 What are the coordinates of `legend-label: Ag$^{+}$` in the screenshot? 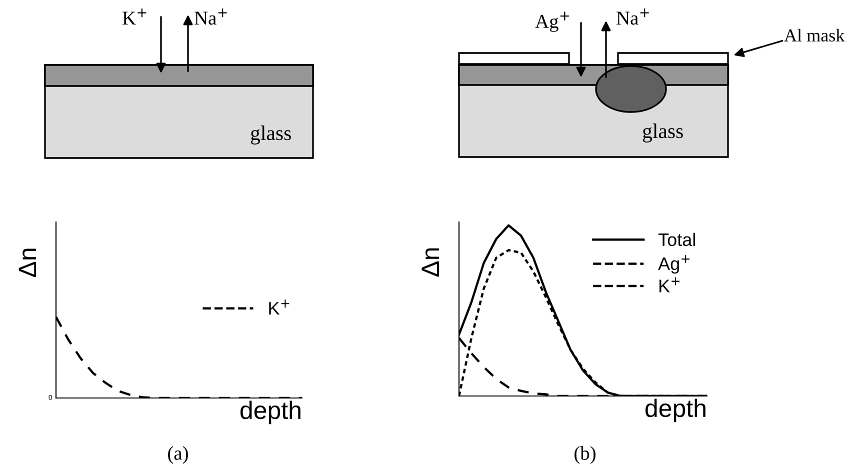 It's located at (674, 264).